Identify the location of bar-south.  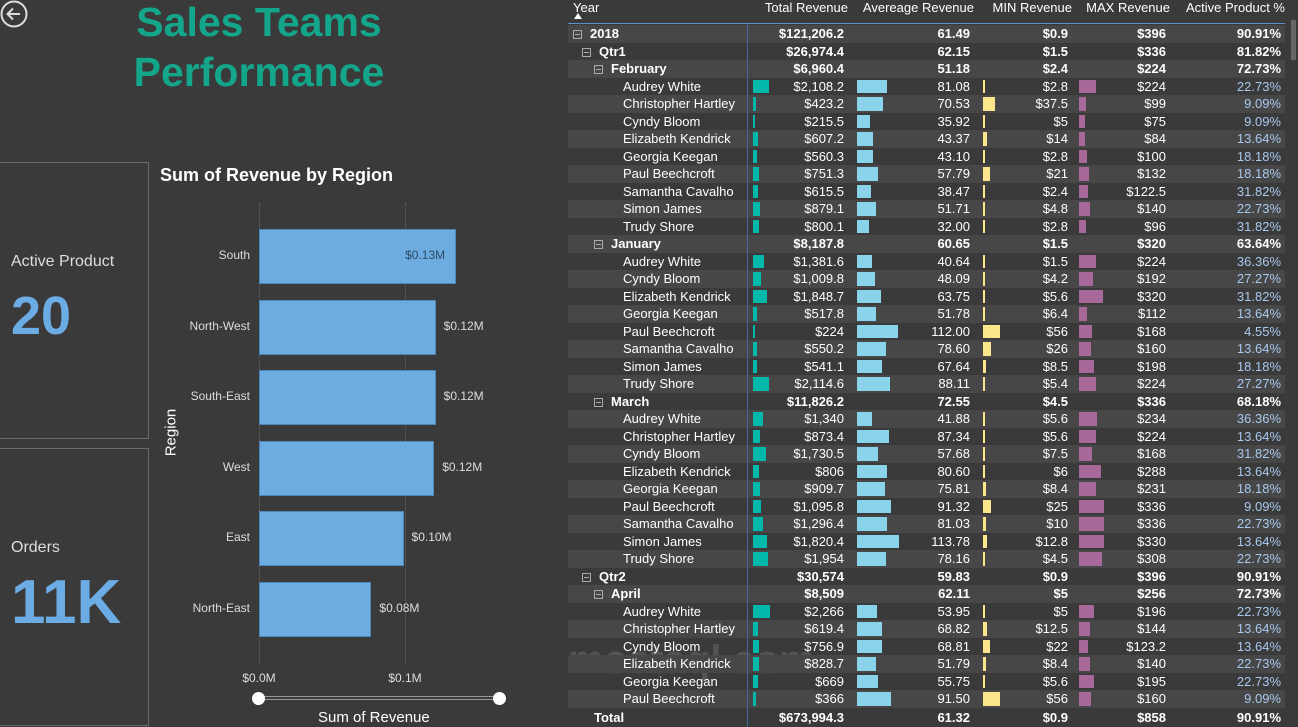
(358, 256).